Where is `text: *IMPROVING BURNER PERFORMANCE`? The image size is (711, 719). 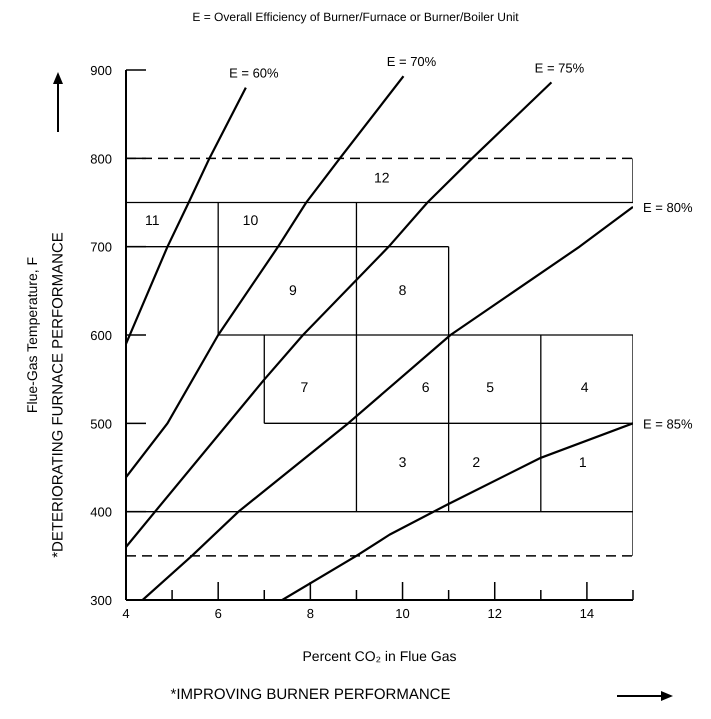
text: *IMPROVING BURNER PERFORMANCE is located at coordinates (310, 694).